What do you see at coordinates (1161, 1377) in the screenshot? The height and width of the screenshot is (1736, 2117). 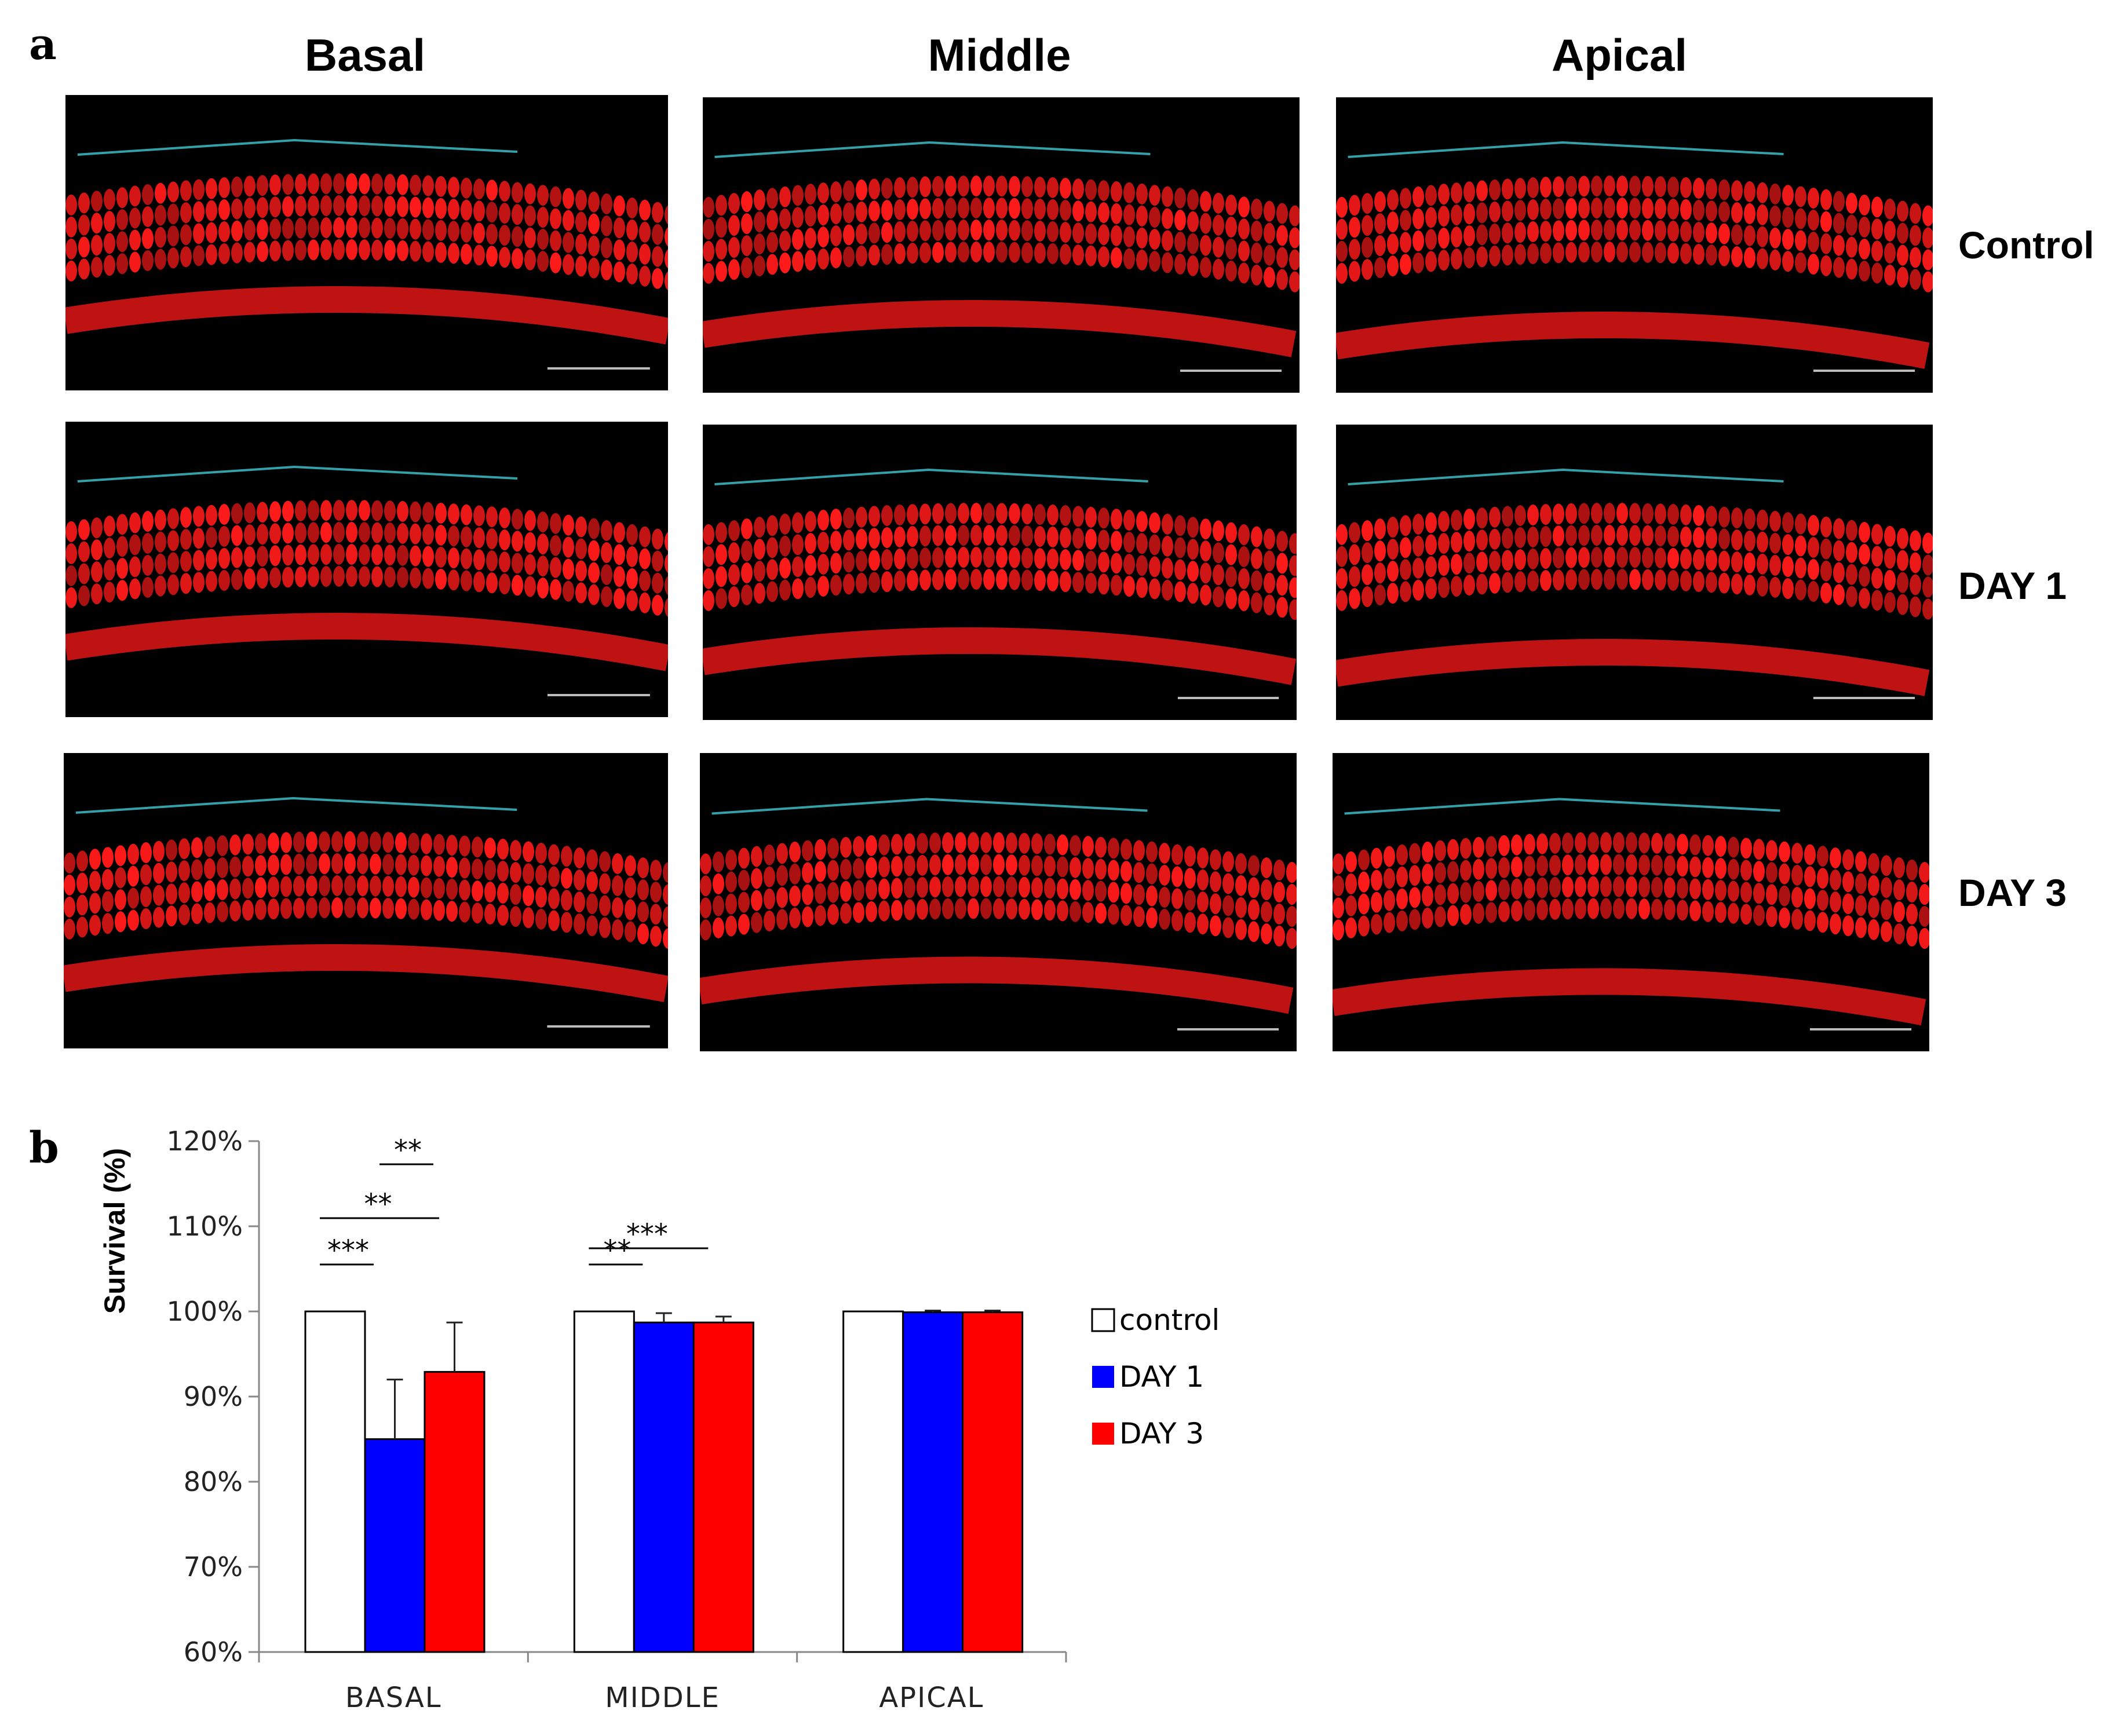 I see `legend-label: DAY 1` at bounding box center [1161, 1377].